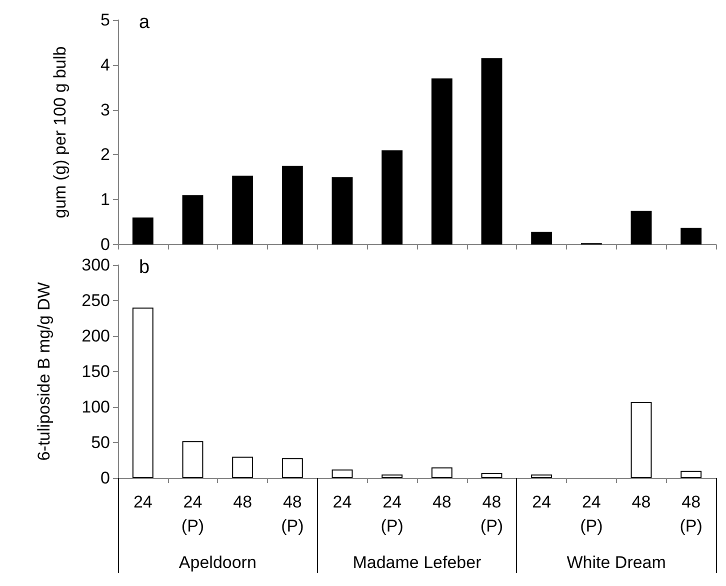 Image resolution: width=726 pixels, height=586 pixels. I want to click on text: Madame Lefeber, so click(417, 562).